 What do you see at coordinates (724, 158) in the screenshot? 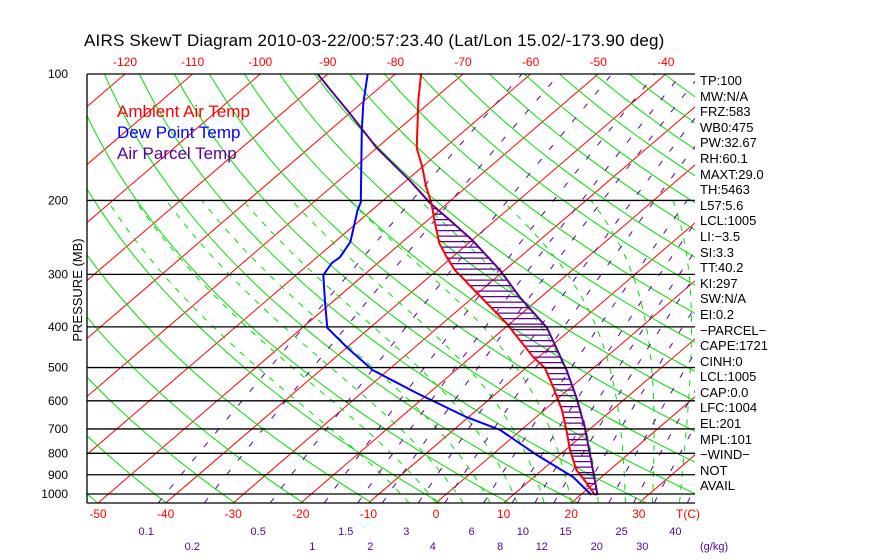
I see `stat-line: RH:60.1` at bounding box center [724, 158].